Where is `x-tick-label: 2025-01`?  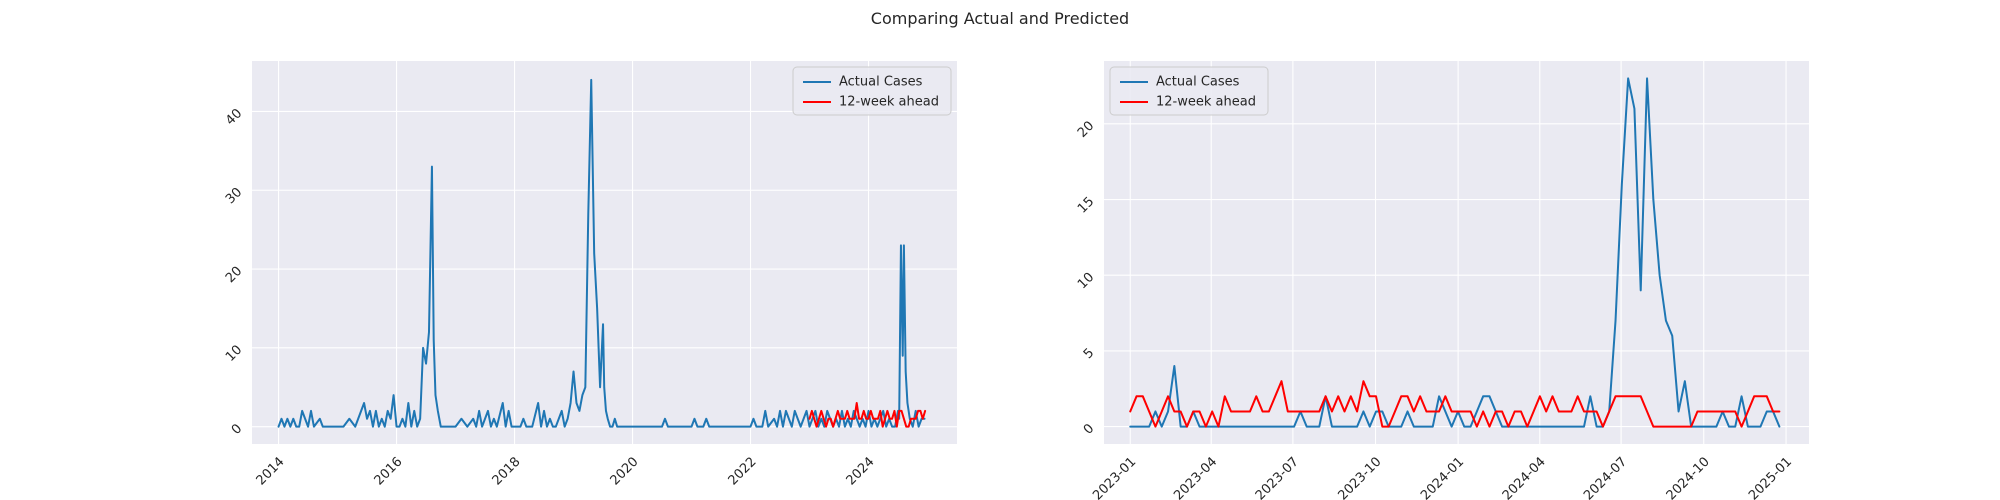 x-tick-label: 2025-01 is located at coordinates (1770, 477).